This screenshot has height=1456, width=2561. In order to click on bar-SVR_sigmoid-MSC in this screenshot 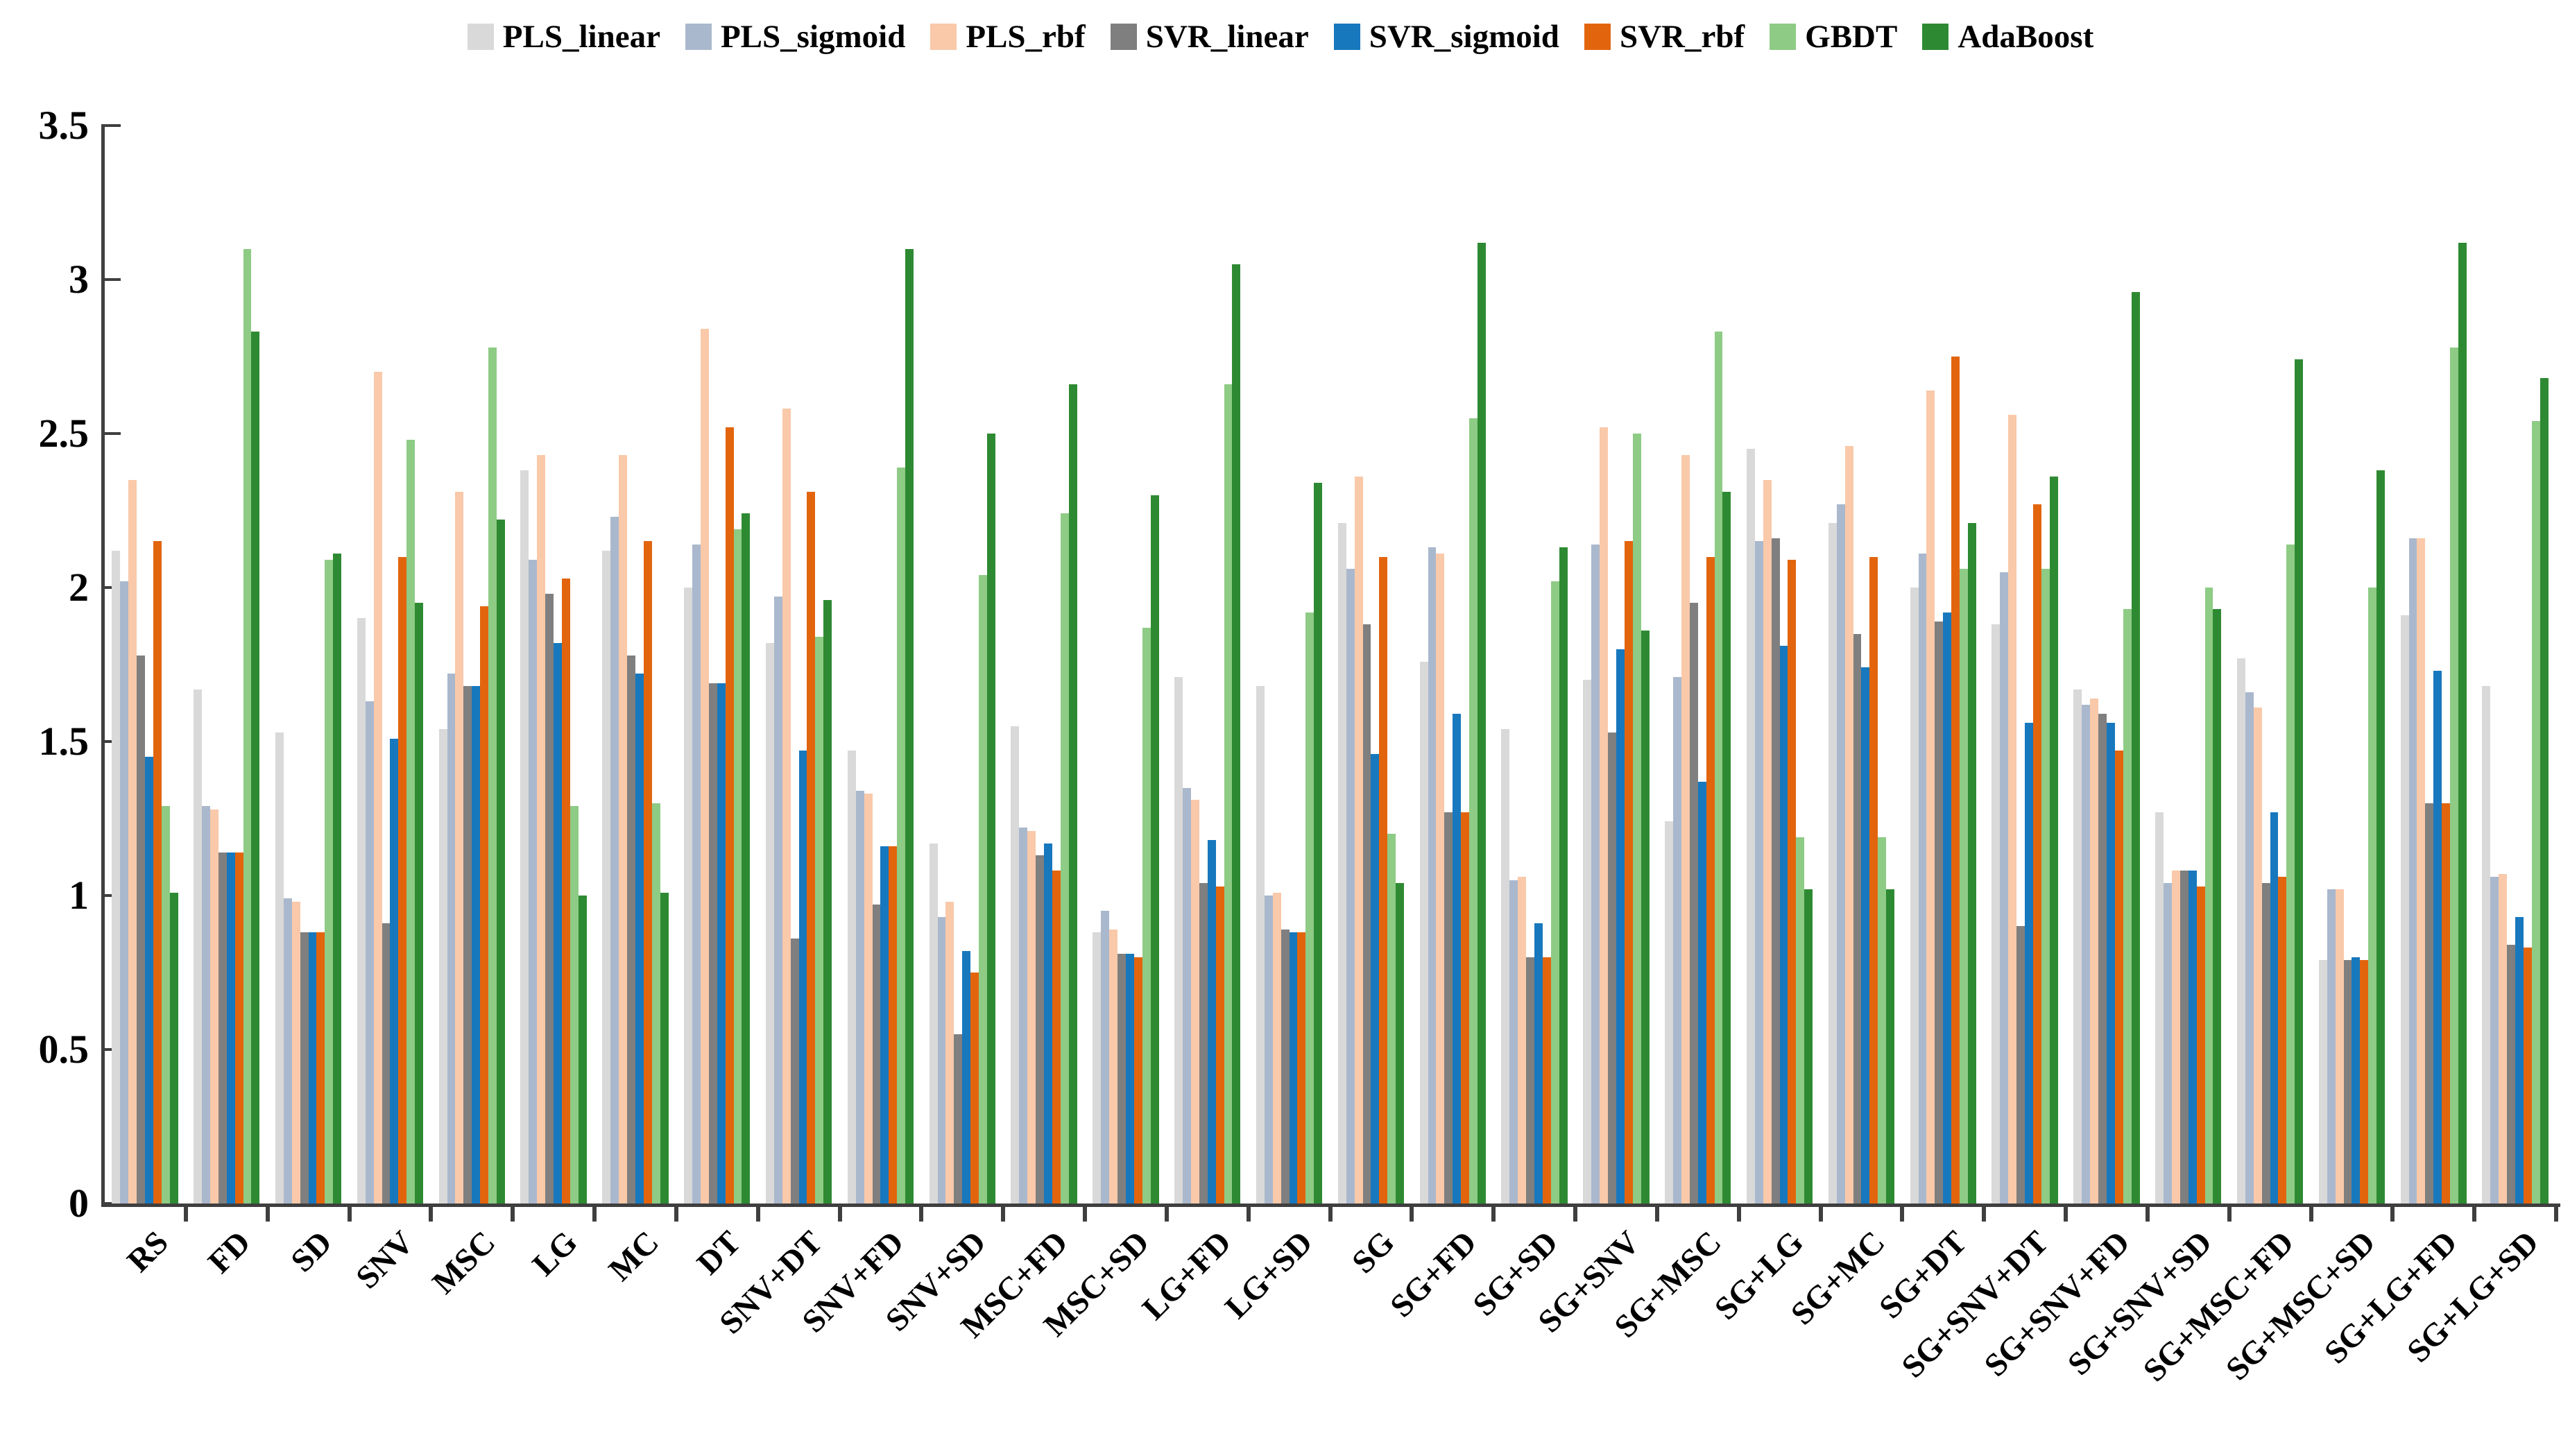, I will do `click(476, 945)`.